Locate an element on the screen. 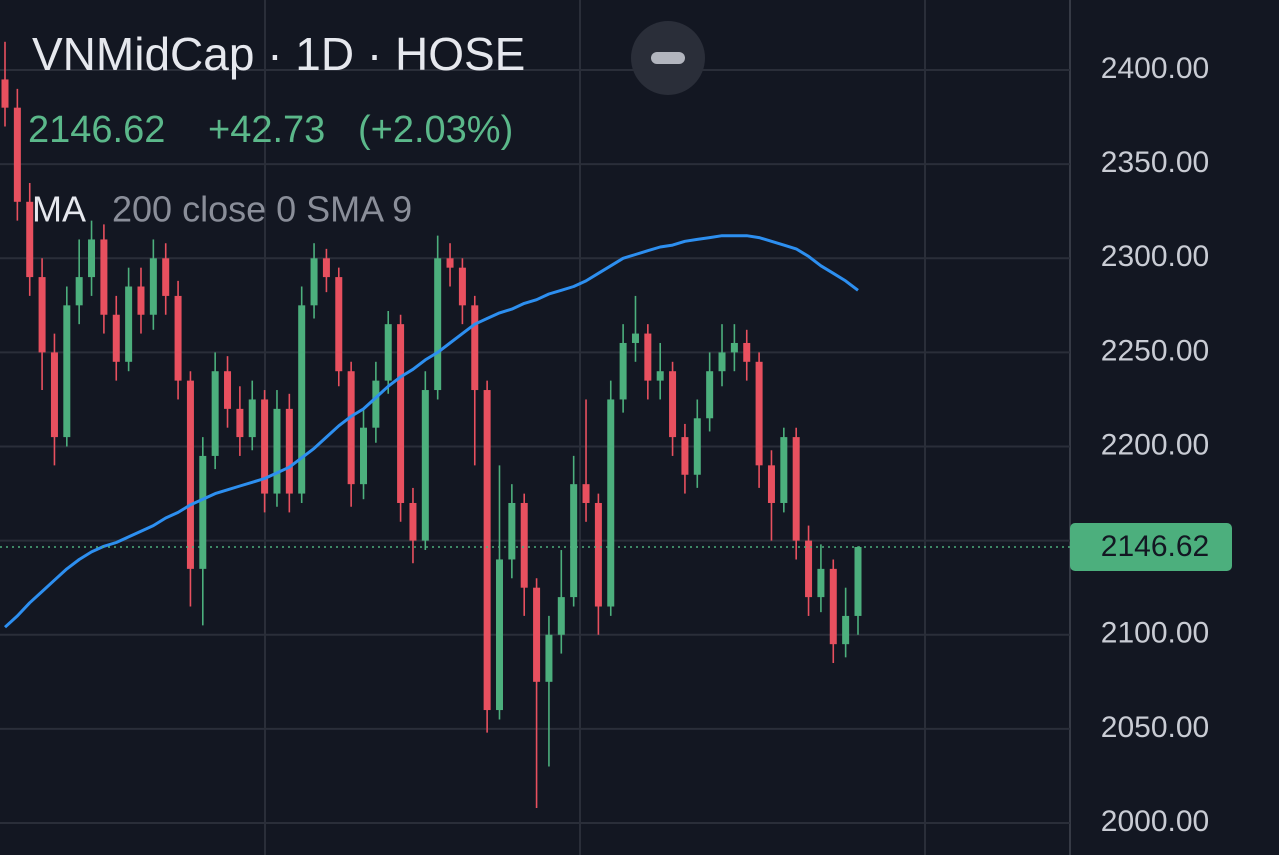 The height and width of the screenshot is (855, 1279). collapse-icon is located at coordinates (668, 58).